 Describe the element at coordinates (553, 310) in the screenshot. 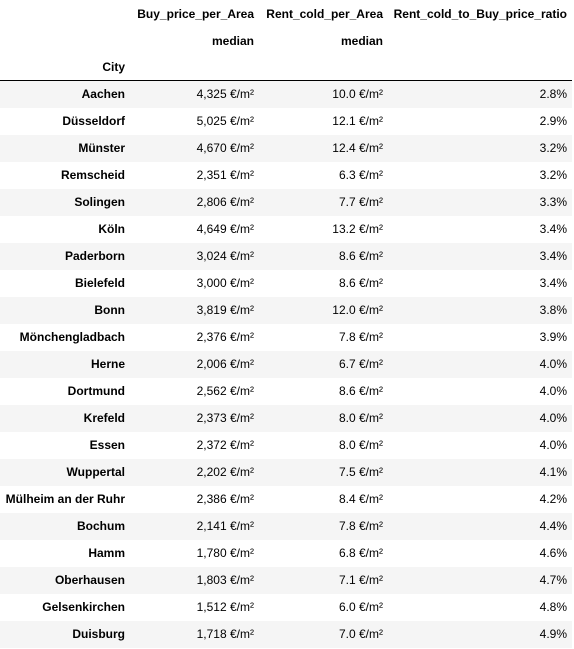

I see `cell-ratio: 3.8%` at that location.